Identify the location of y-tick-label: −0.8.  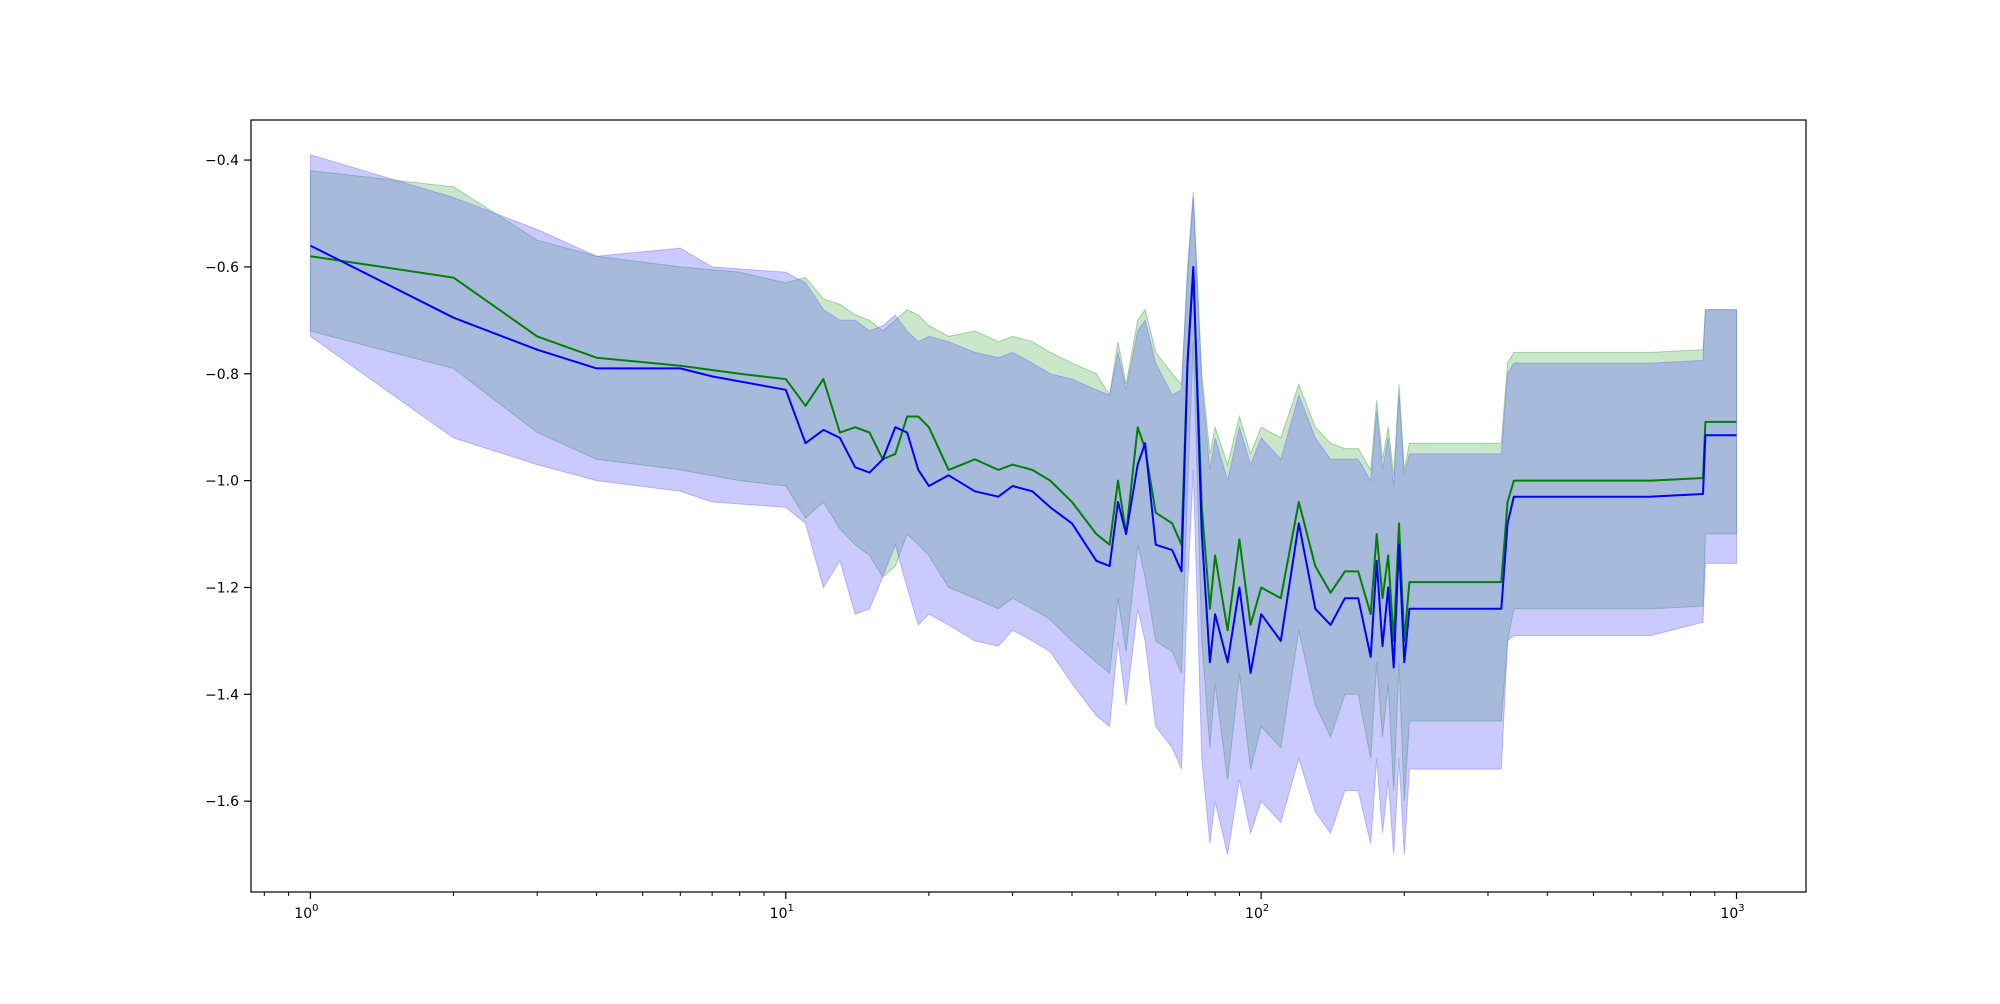
(222, 375).